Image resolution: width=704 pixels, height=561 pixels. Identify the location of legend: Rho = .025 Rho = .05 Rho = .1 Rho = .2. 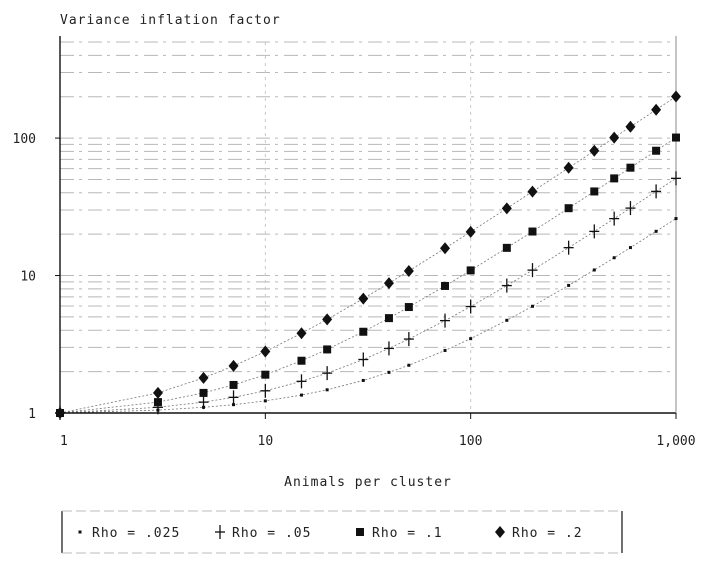
(342, 532).